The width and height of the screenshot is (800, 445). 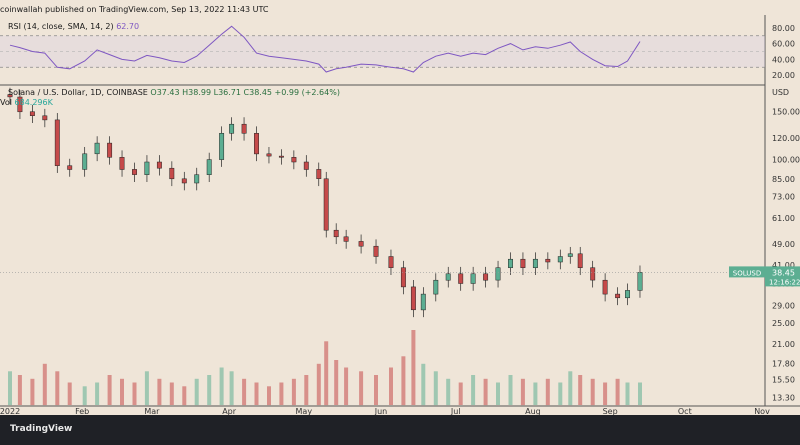 What do you see at coordinates (783, 179) in the screenshot?
I see `price-tick: 85.00` at bounding box center [783, 179].